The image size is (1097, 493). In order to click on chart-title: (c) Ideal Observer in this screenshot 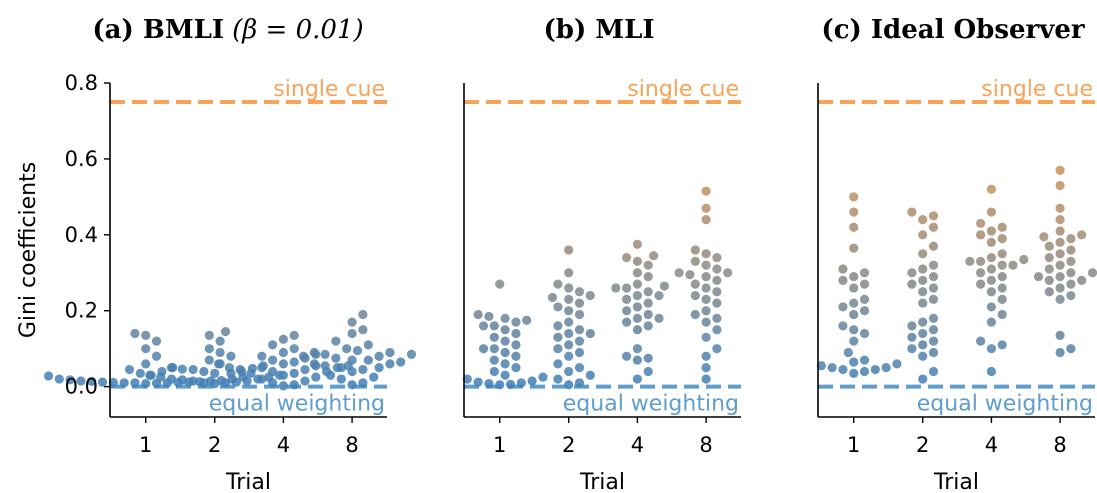, I will do `click(953, 30)`.